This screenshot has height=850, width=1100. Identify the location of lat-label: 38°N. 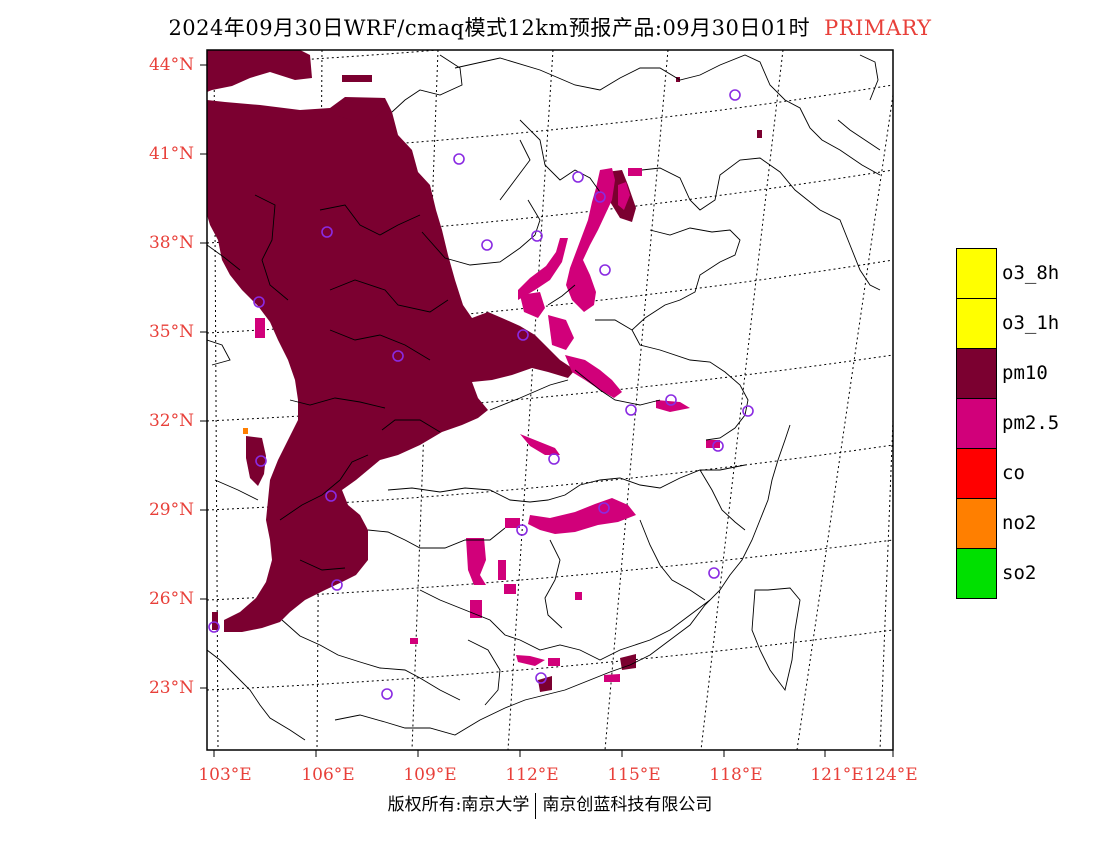
(171, 243).